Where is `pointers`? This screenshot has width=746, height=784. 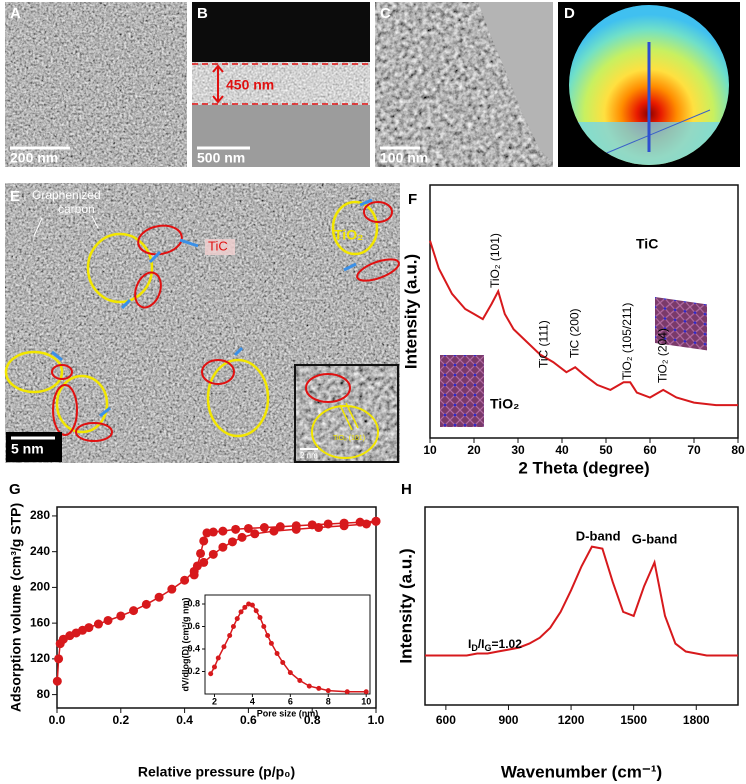 pointers is located at coordinates (66, 226).